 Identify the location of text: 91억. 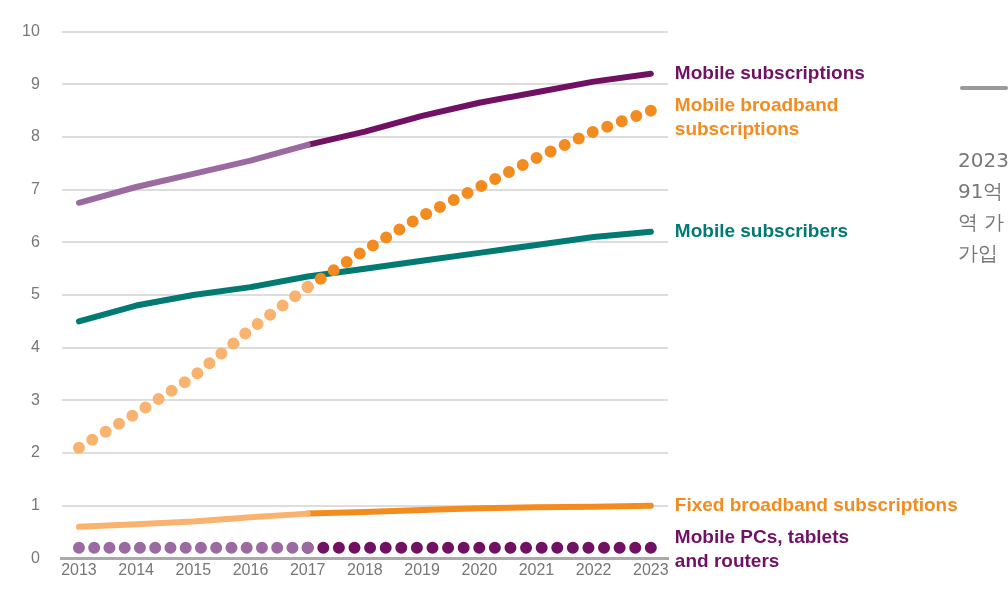
(981, 191).